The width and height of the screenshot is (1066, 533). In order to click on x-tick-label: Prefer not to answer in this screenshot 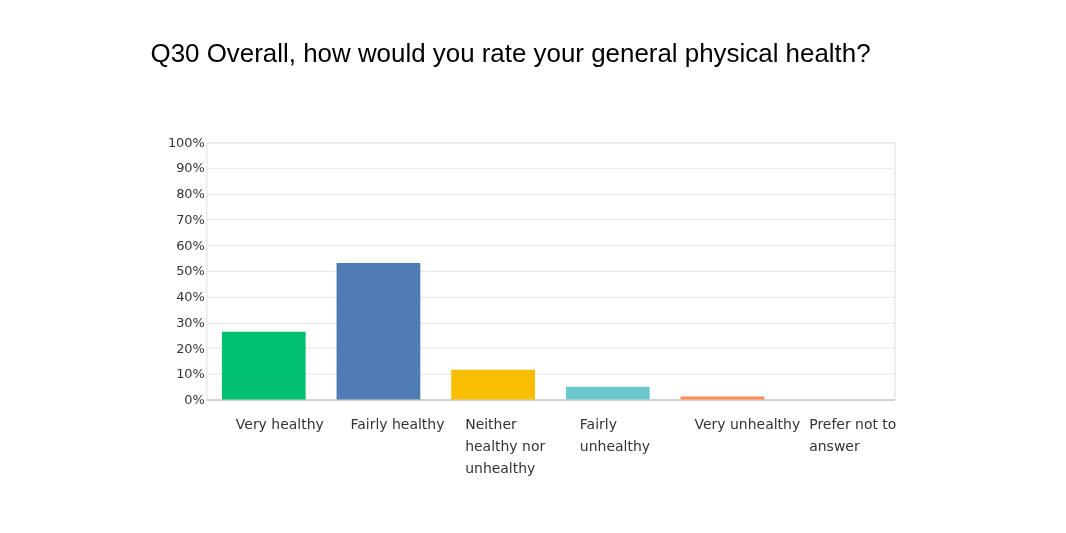, I will do `click(853, 434)`.